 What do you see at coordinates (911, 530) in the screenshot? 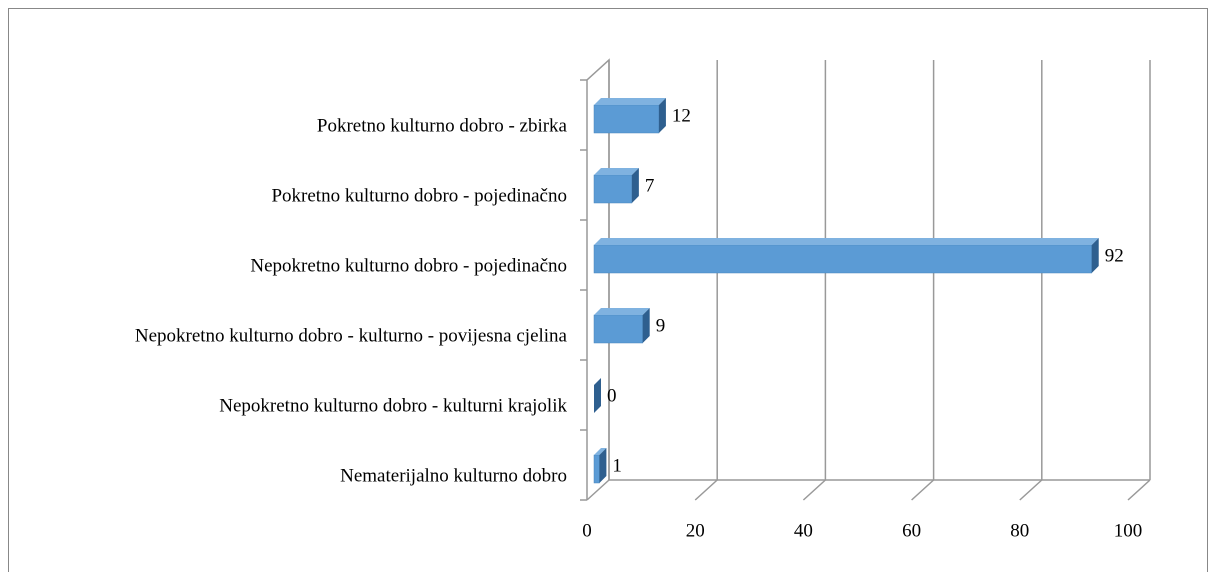
I see `x-tick-label: 60` at bounding box center [911, 530].